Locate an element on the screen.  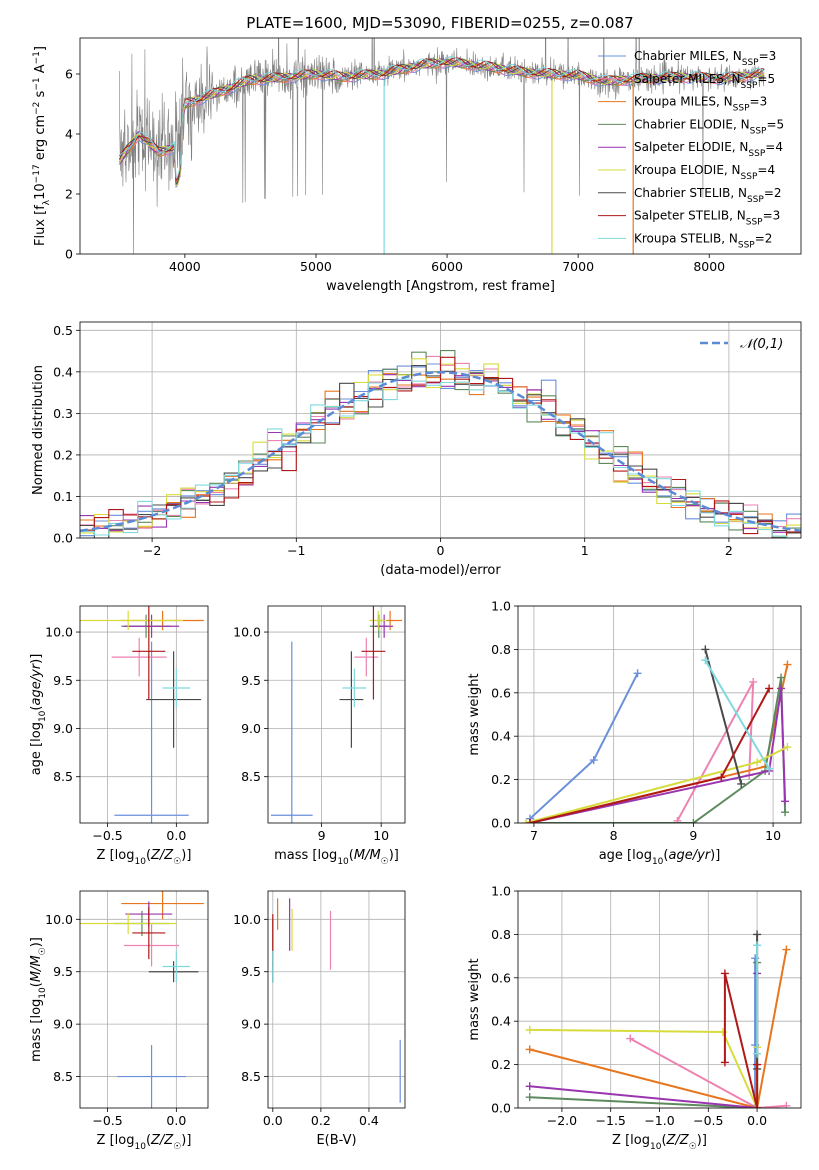
legend-entry: Chabrier MILES, NSSP=3 is located at coordinates (705, 58).